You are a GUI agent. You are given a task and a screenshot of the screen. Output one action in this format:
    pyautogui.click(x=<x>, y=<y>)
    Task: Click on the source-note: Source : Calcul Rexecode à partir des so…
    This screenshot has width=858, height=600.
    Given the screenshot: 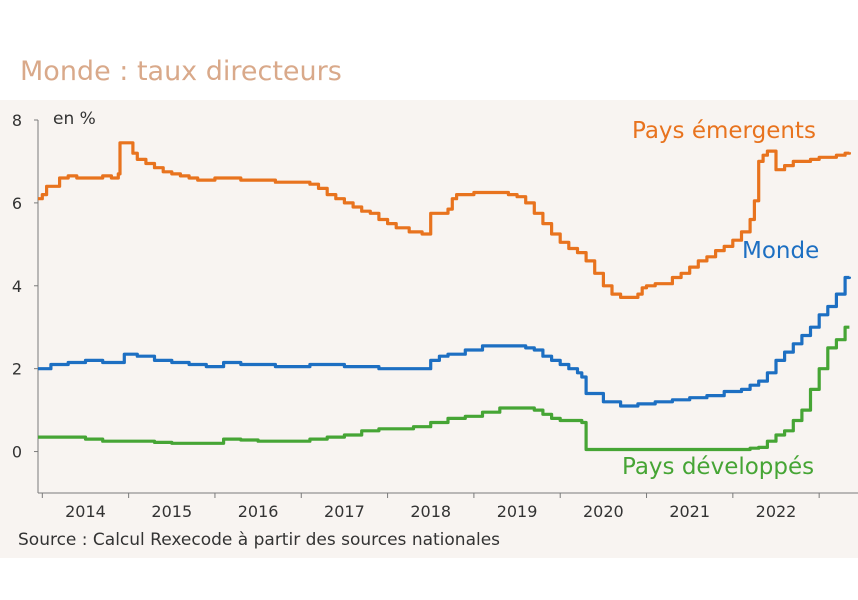 What is the action you would take?
    pyautogui.click(x=259, y=540)
    